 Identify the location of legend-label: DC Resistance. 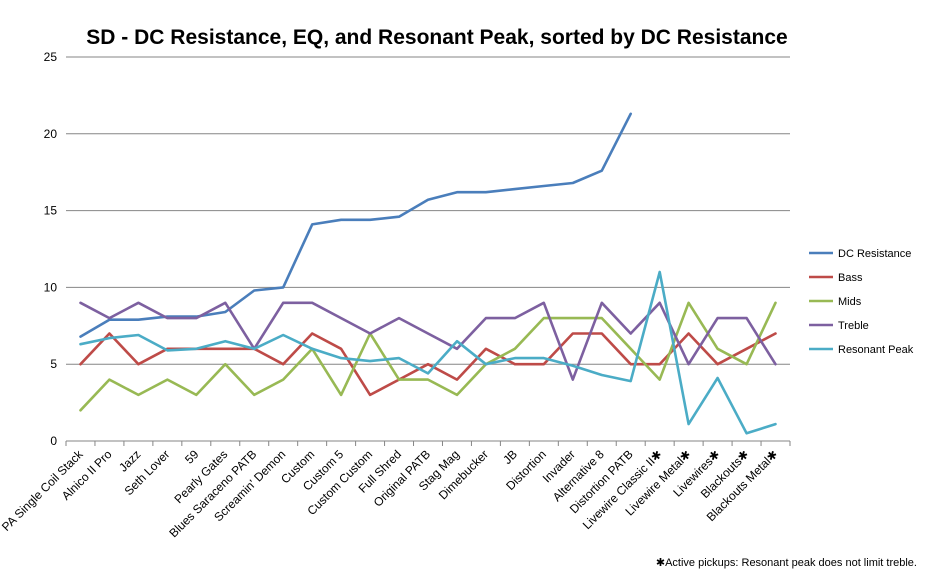
(874, 254).